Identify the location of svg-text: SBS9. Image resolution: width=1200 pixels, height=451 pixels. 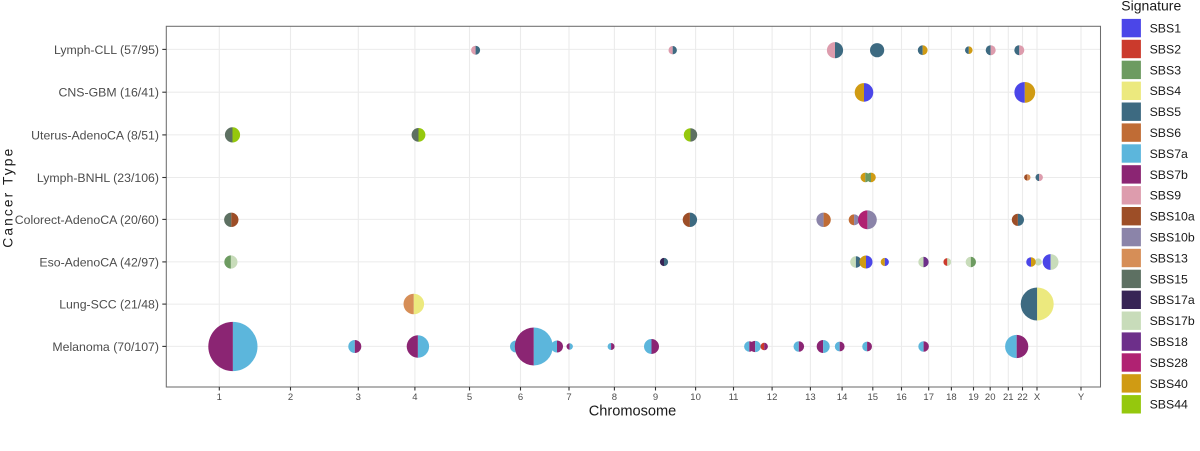
(1166, 196).